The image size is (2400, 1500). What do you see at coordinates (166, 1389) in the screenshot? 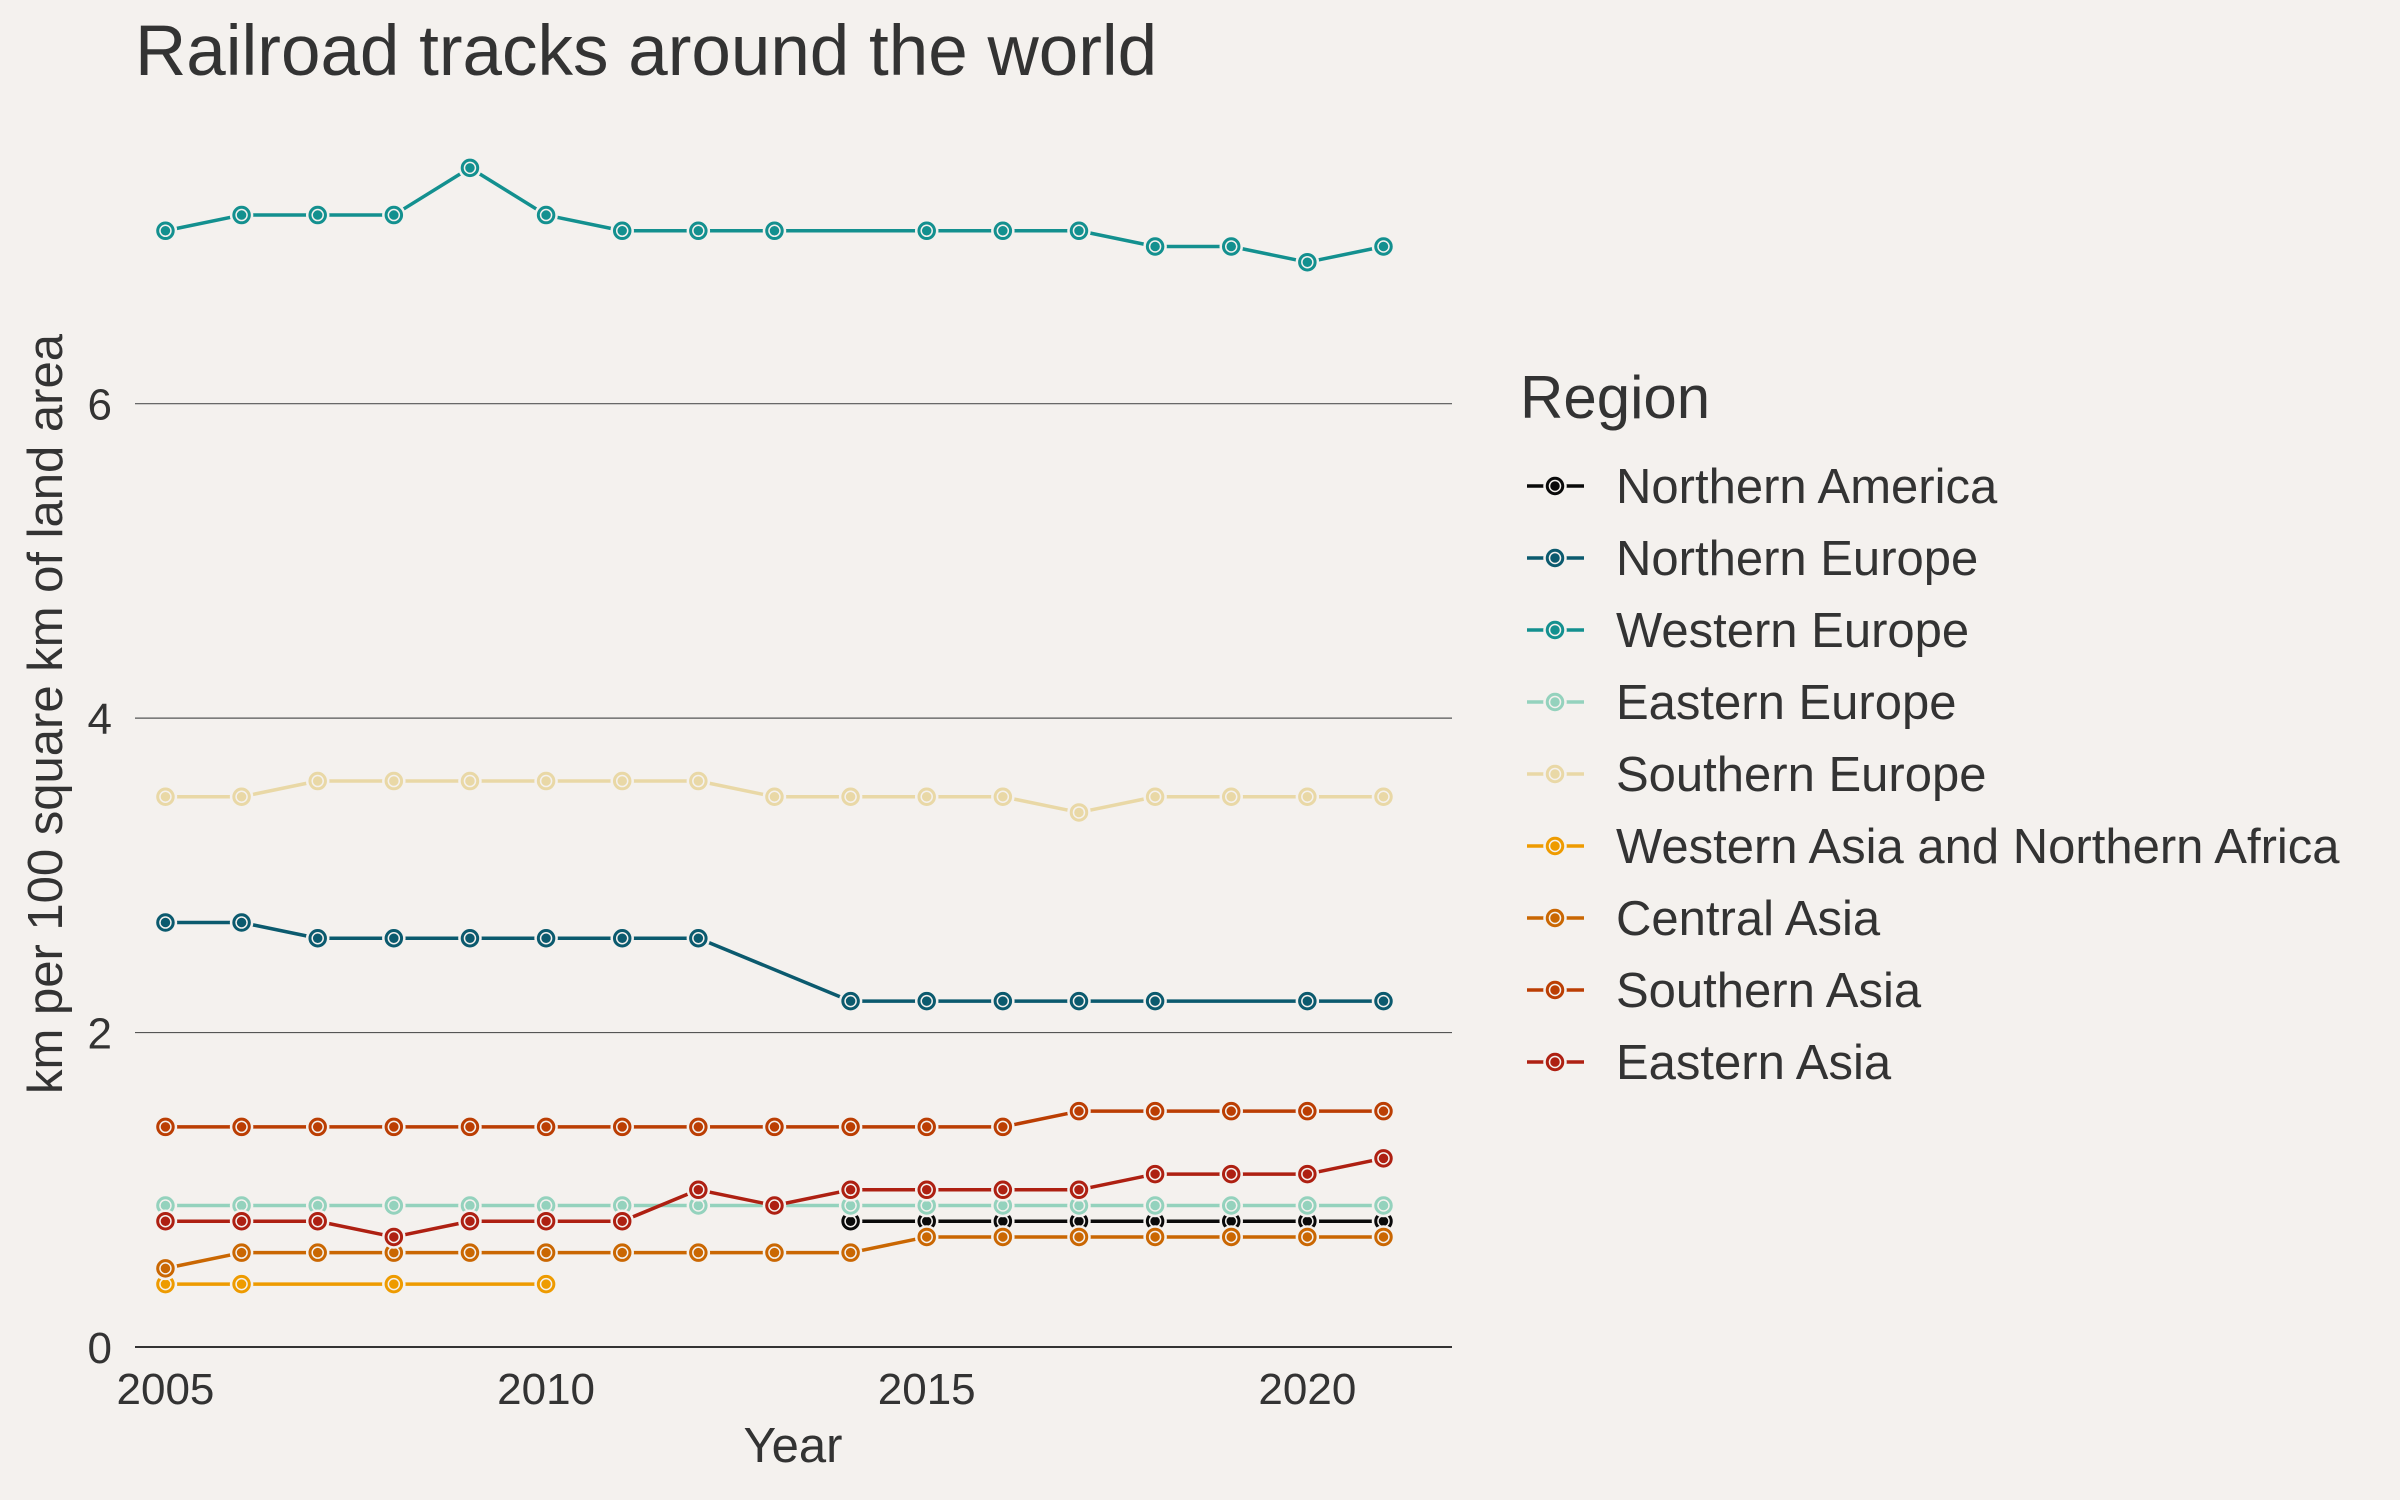
I see `x-tick-label: 2005` at bounding box center [166, 1389].